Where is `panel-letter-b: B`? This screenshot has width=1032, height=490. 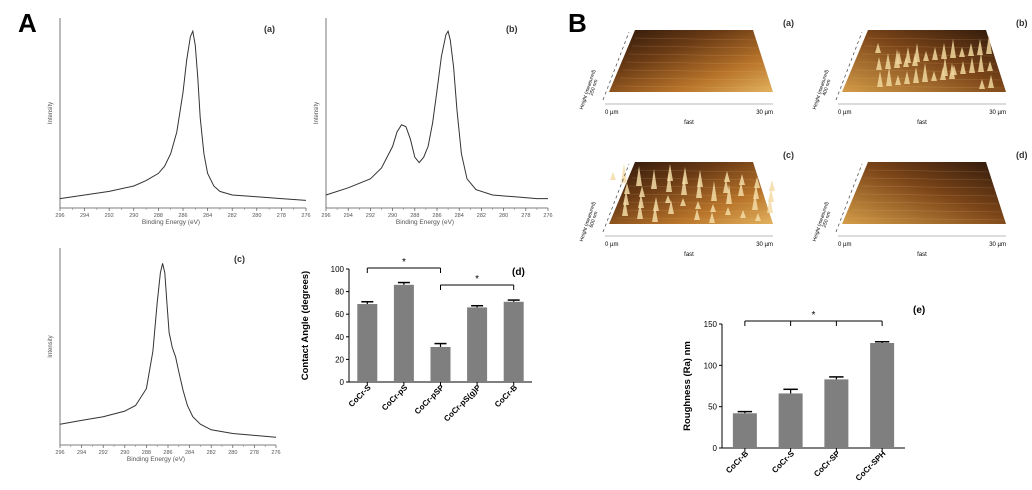 panel-letter-b: B is located at coordinates (577, 23).